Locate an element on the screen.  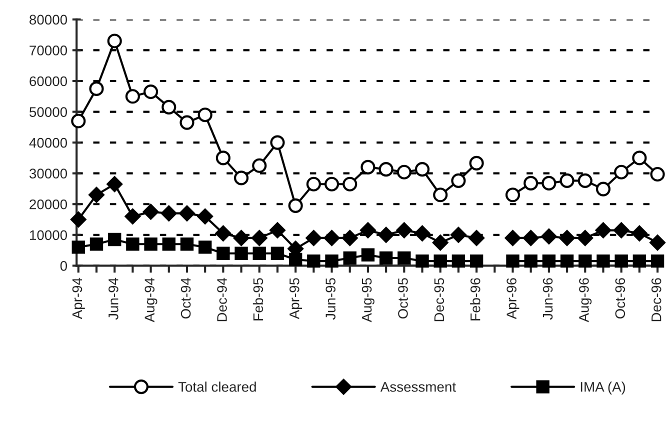
x-tick-label: Apr-95 is located at coordinates (295, 299).